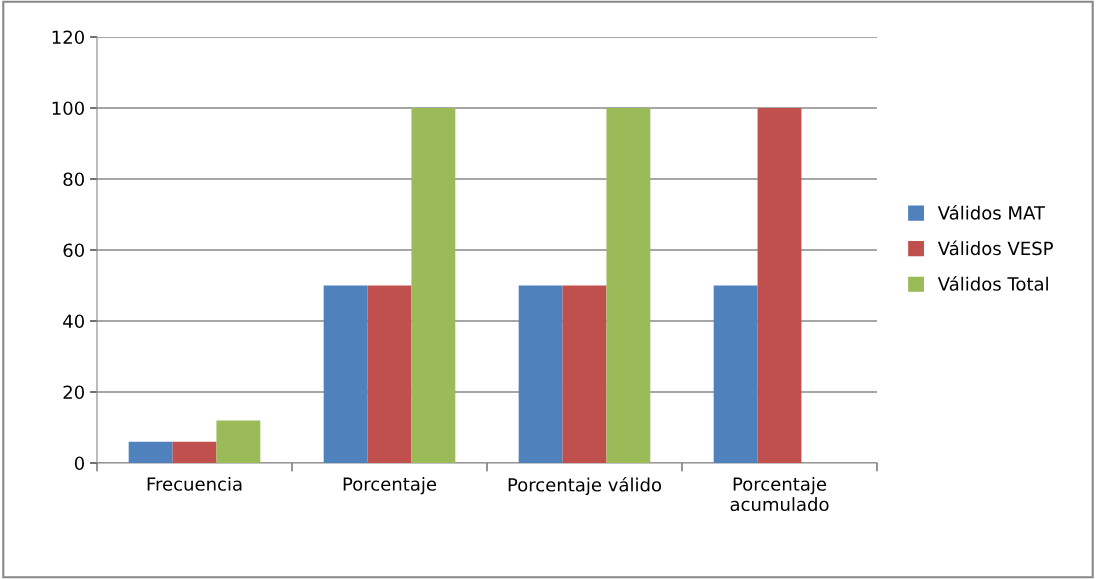 Image resolution: width=1096 pixels, height=579 pixels. What do you see at coordinates (79, 463) in the screenshot?
I see `y-tick-label: 0` at bounding box center [79, 463].